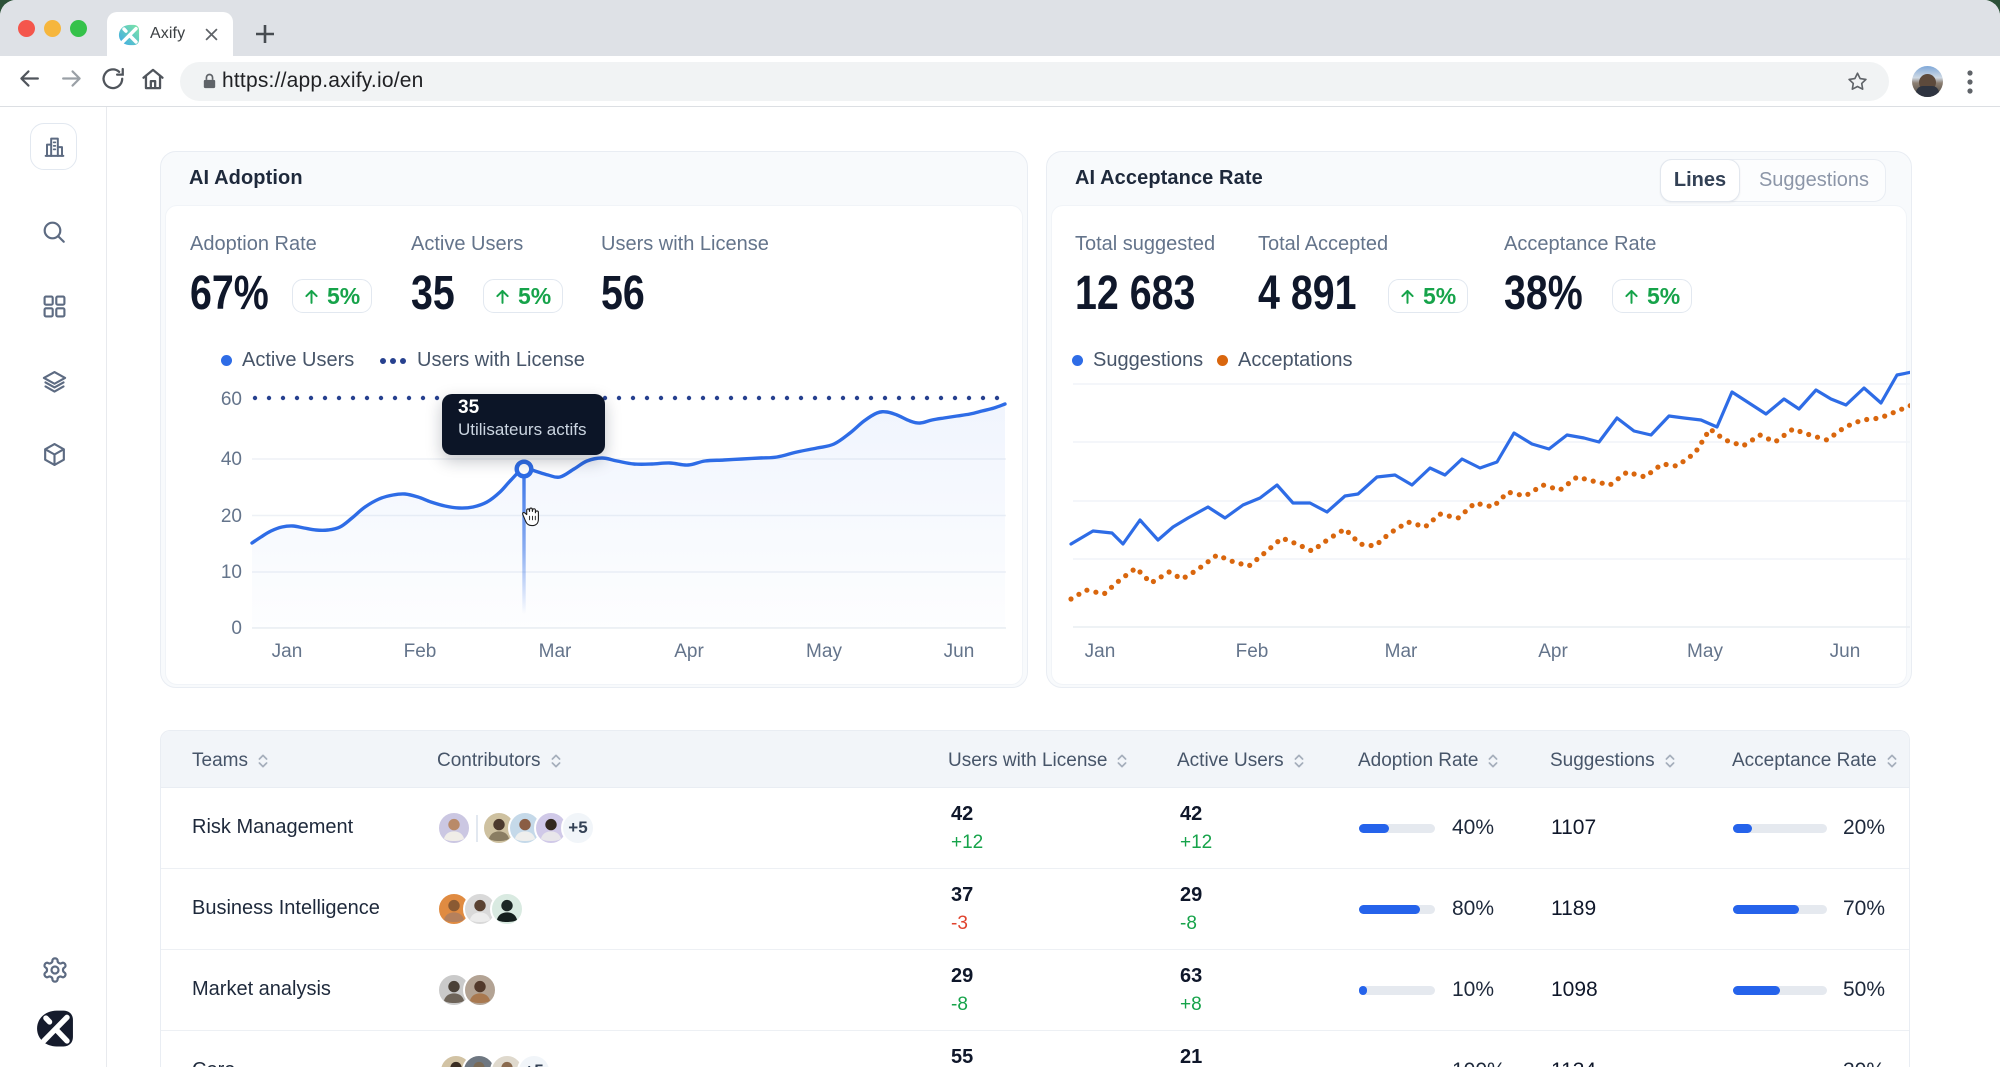  I want to click on svg-text: 60, so click(231, 399).